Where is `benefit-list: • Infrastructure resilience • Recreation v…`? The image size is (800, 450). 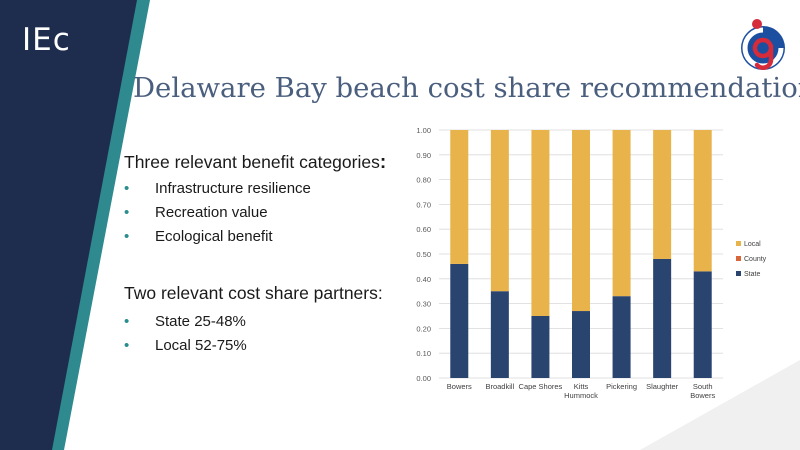 benefit-list: • Infrastructure resilience • Recreation v… is located at coordinates (255, 213).